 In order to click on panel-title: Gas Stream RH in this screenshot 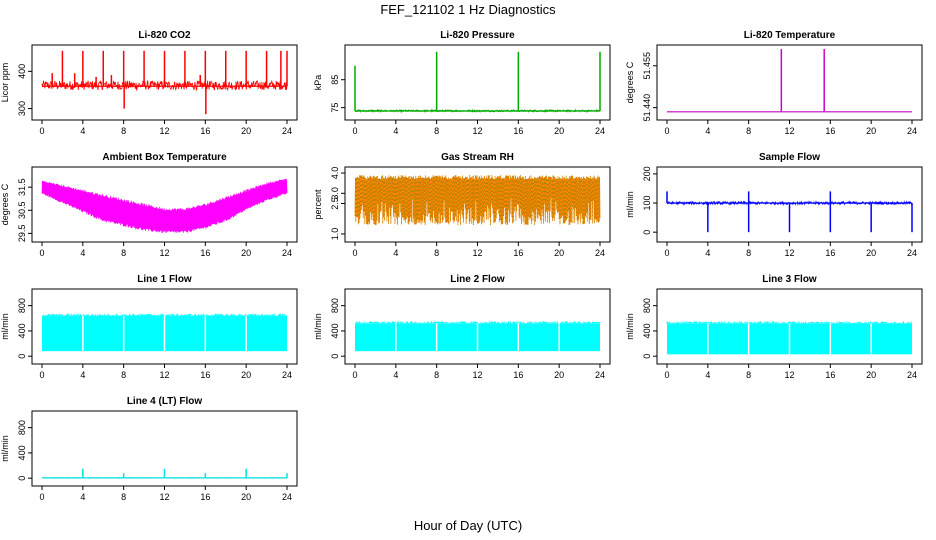, I will do `click(477, 157)`.